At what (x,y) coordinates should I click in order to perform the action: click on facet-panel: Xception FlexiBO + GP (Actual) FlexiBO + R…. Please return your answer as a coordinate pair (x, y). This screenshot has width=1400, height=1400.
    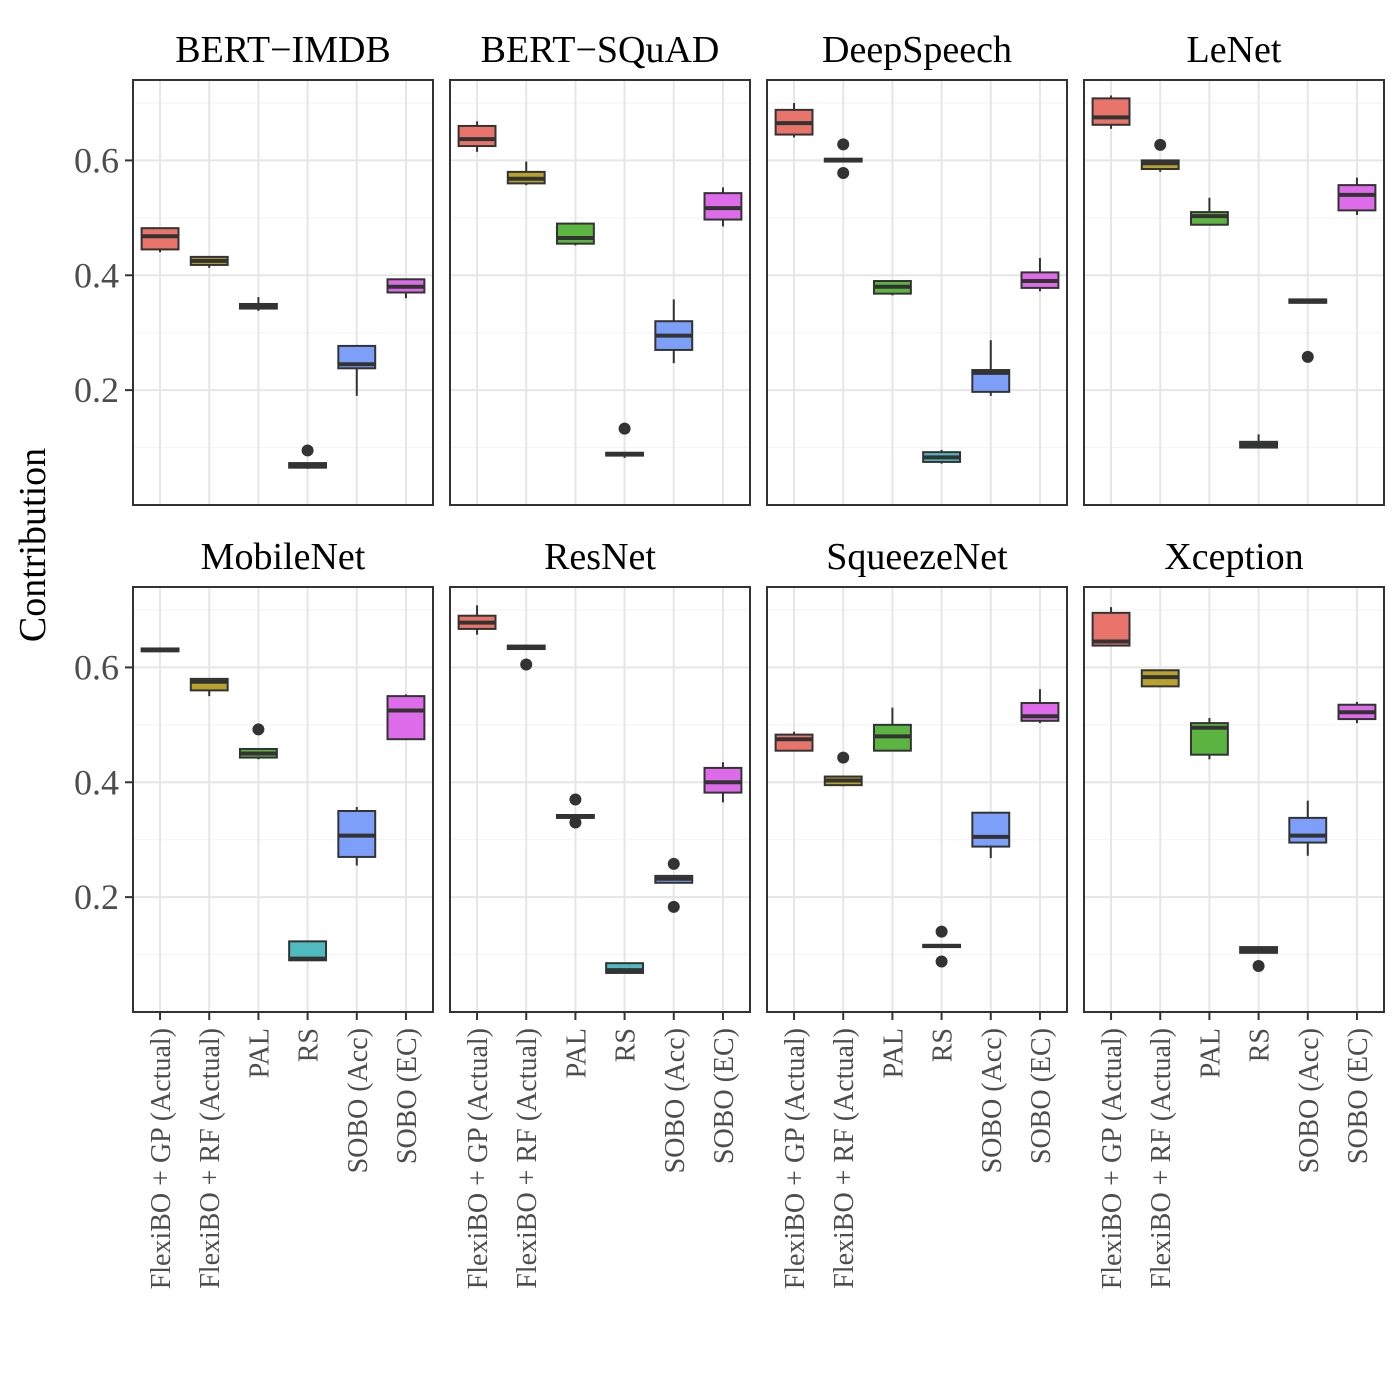
    Looking at the image, I should click on (1234, 912).